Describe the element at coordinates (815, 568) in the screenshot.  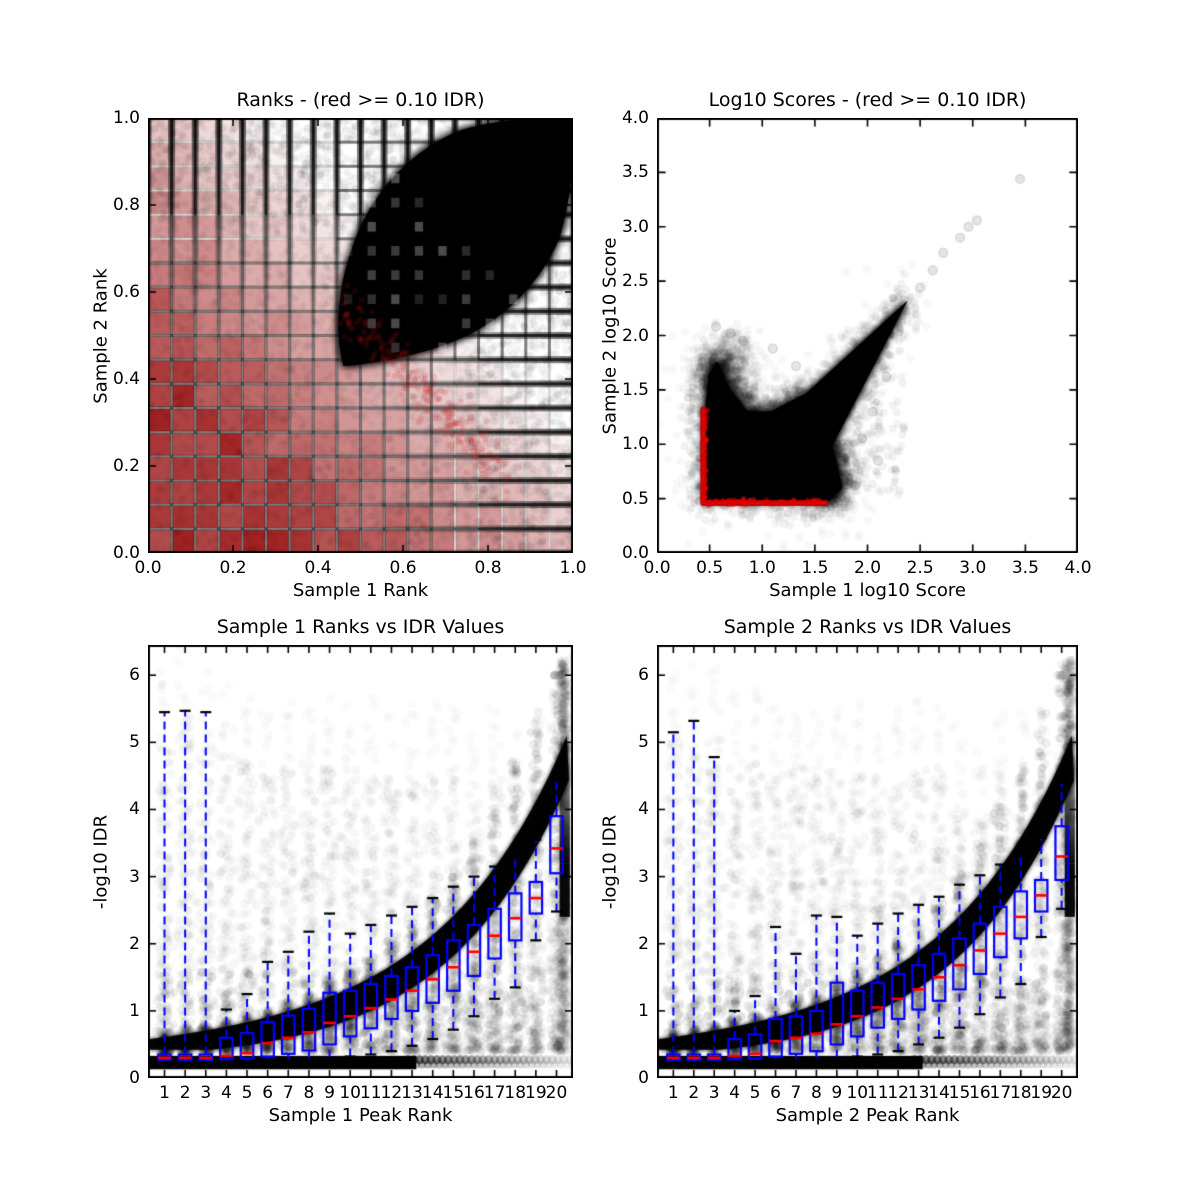
I see `x-tick-label: 1.5` at that location.